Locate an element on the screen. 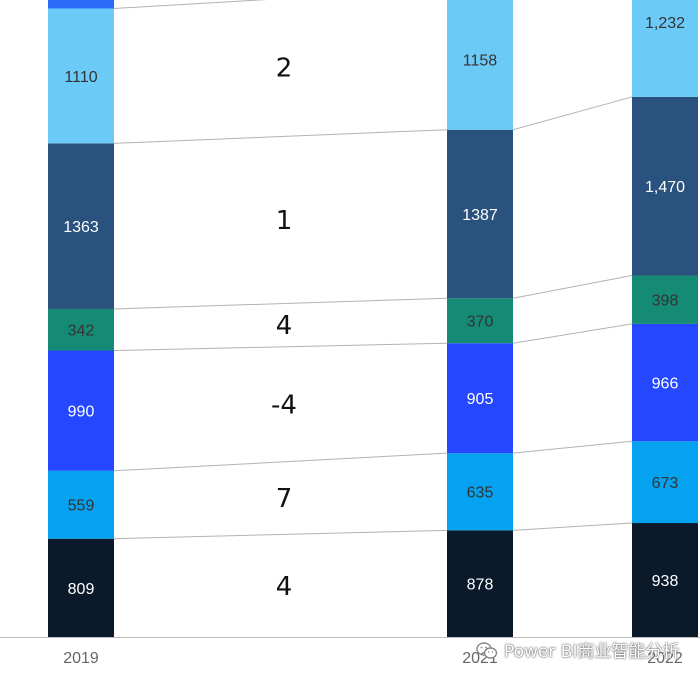  data-label: 559 is located at coordinates (81, 506).